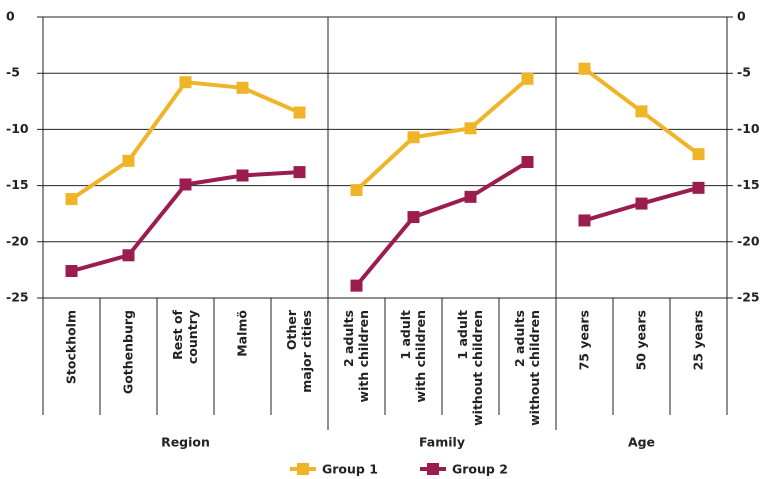  Describe the element at coordinates (527, 368) in the screenshot. I see `x-tick-label: 2 adultswithout children` at that location.